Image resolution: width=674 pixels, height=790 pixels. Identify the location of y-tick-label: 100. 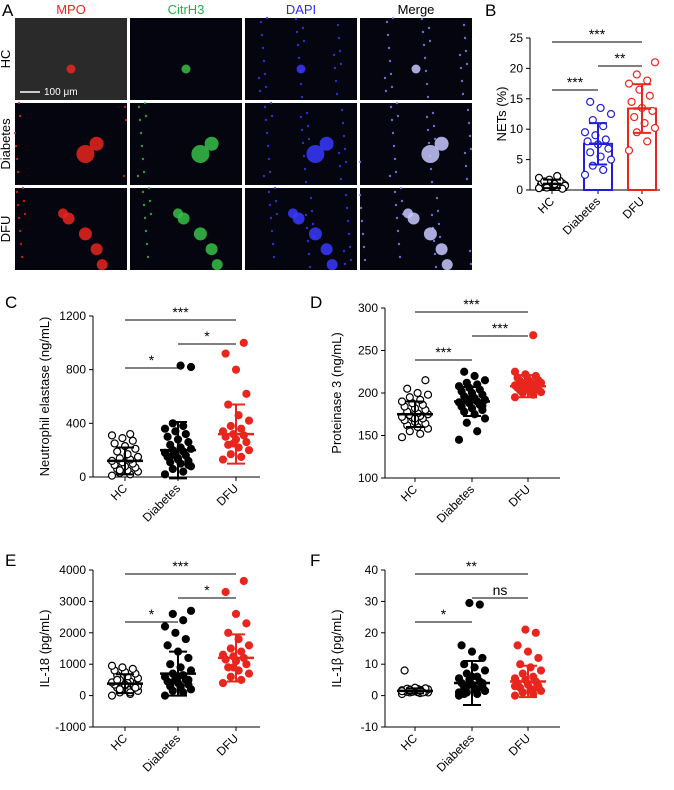
(368, 478).